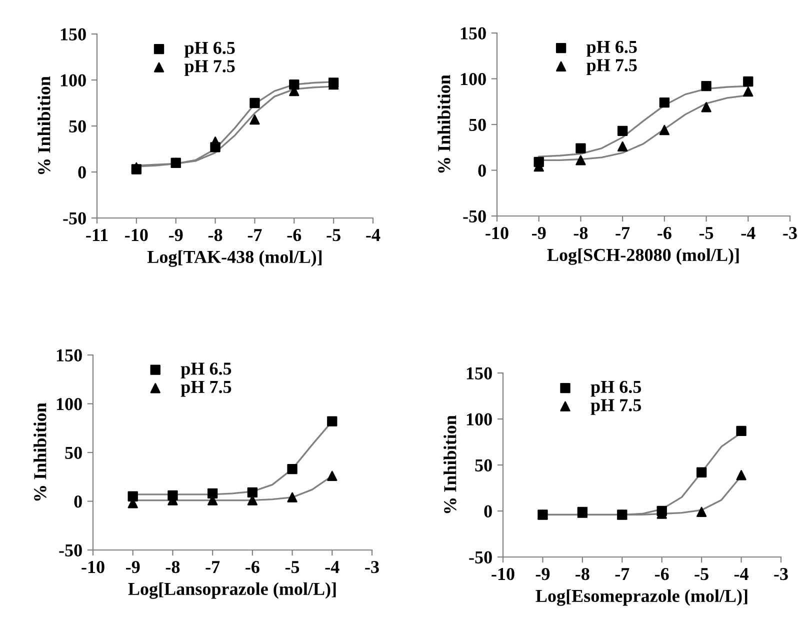  I want to click on x-axis-title: Log[Esomeprazole (mol/L)], so click(642, 597).